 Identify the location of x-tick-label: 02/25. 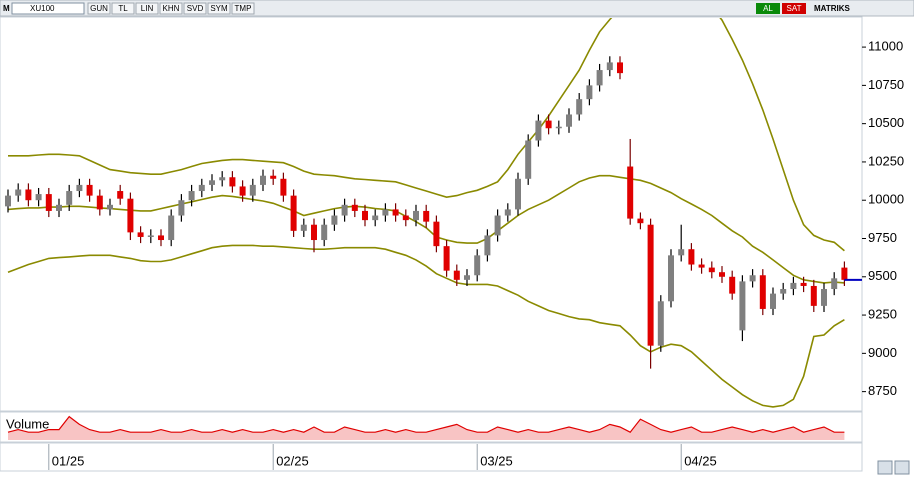
(292, 460).